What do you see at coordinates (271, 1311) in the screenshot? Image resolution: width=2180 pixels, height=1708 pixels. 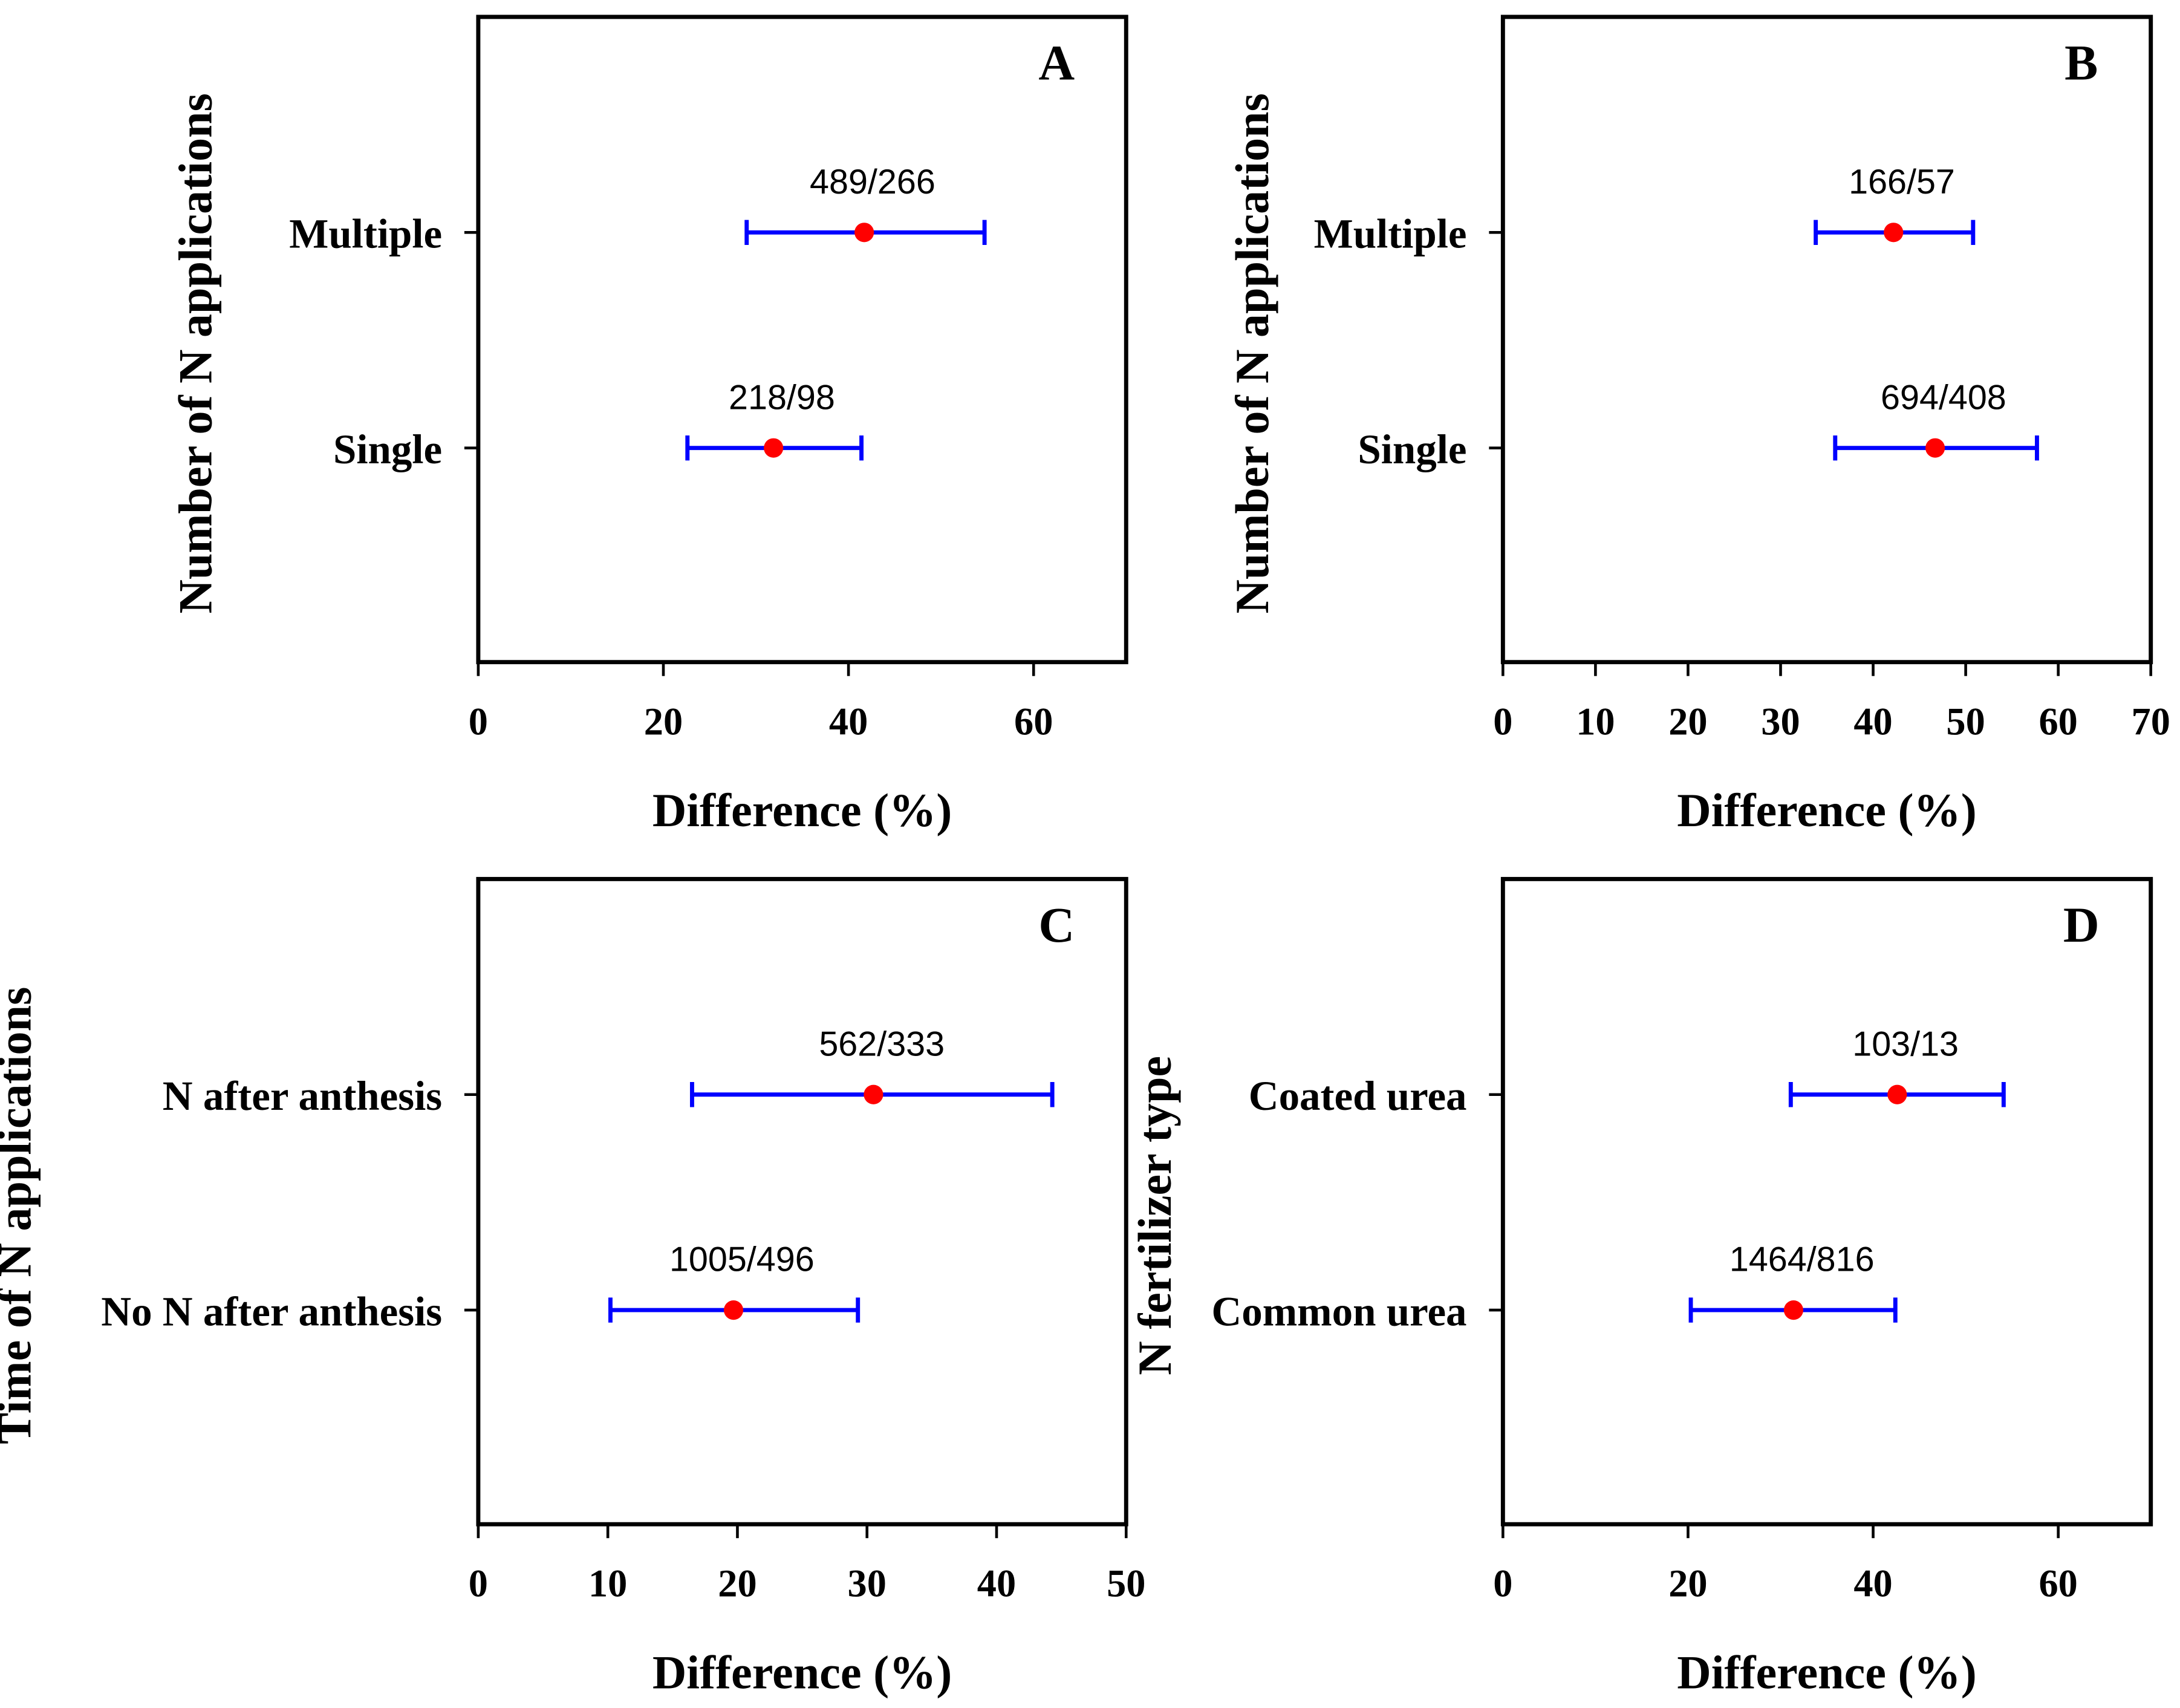 I see `y-category-label: No N after anthesis` at bounding box center [271, 1311].